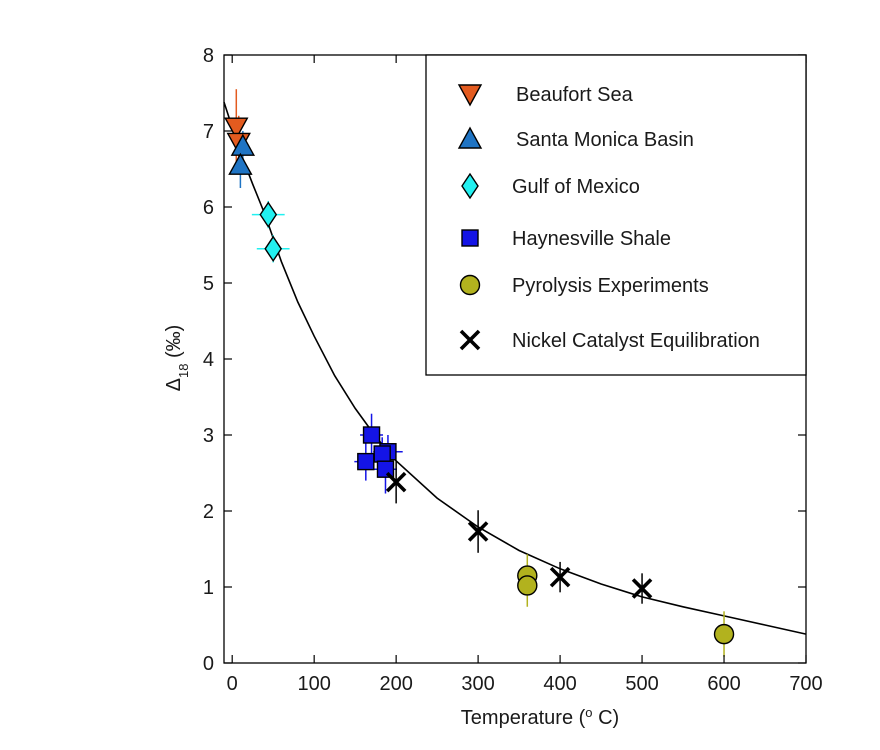 The image size is (880, 750). What do you see at coordinates (523, 718) in the screenshot?
I see `x-axis-title-main: Temperature (` at bounding box center [523, 718].